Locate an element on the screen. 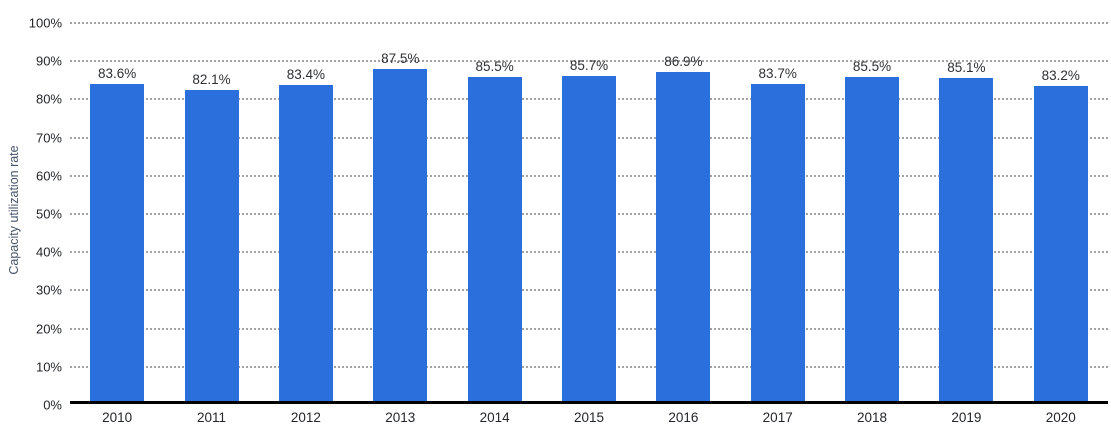  y-axis: 0% 10% 20% 30% 40% 50% 60% 70% 80% 90% 100% is located at coordinates (31, 217).